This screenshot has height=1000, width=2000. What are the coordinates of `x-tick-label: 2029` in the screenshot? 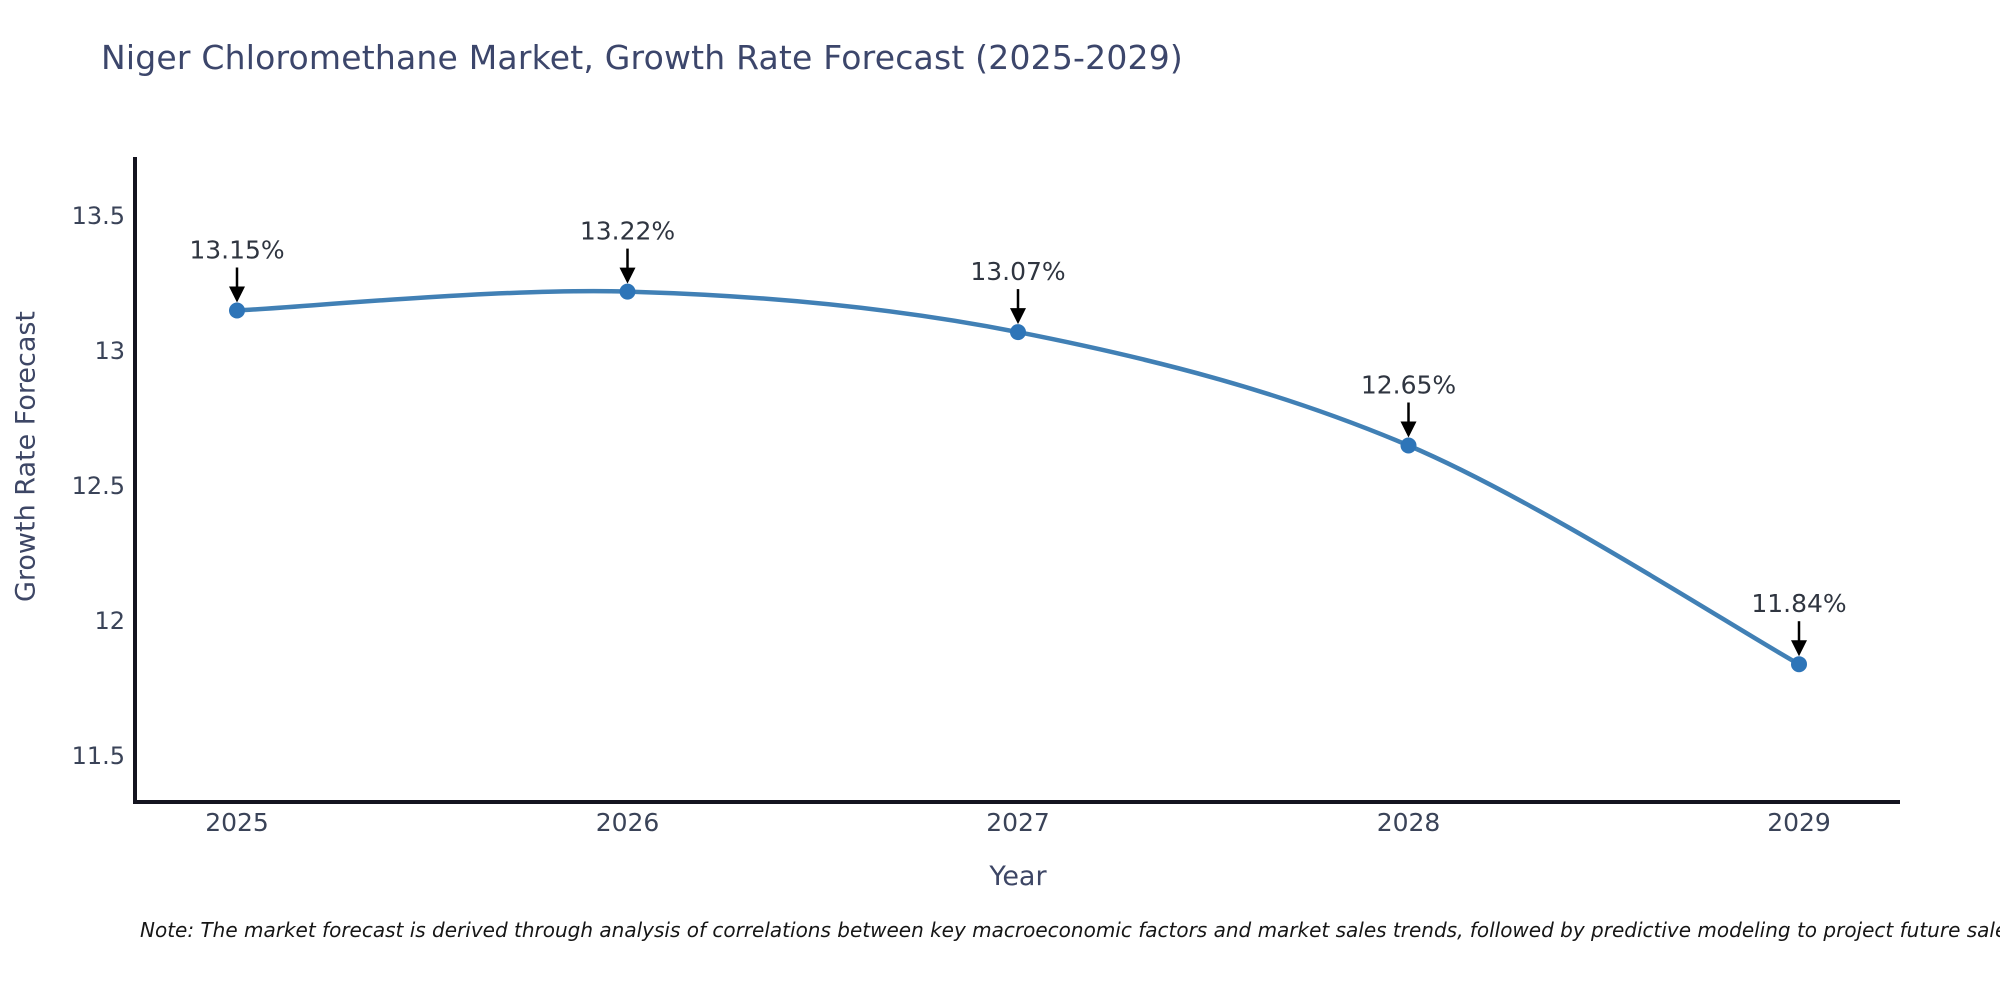 It's located at (1799, 822).